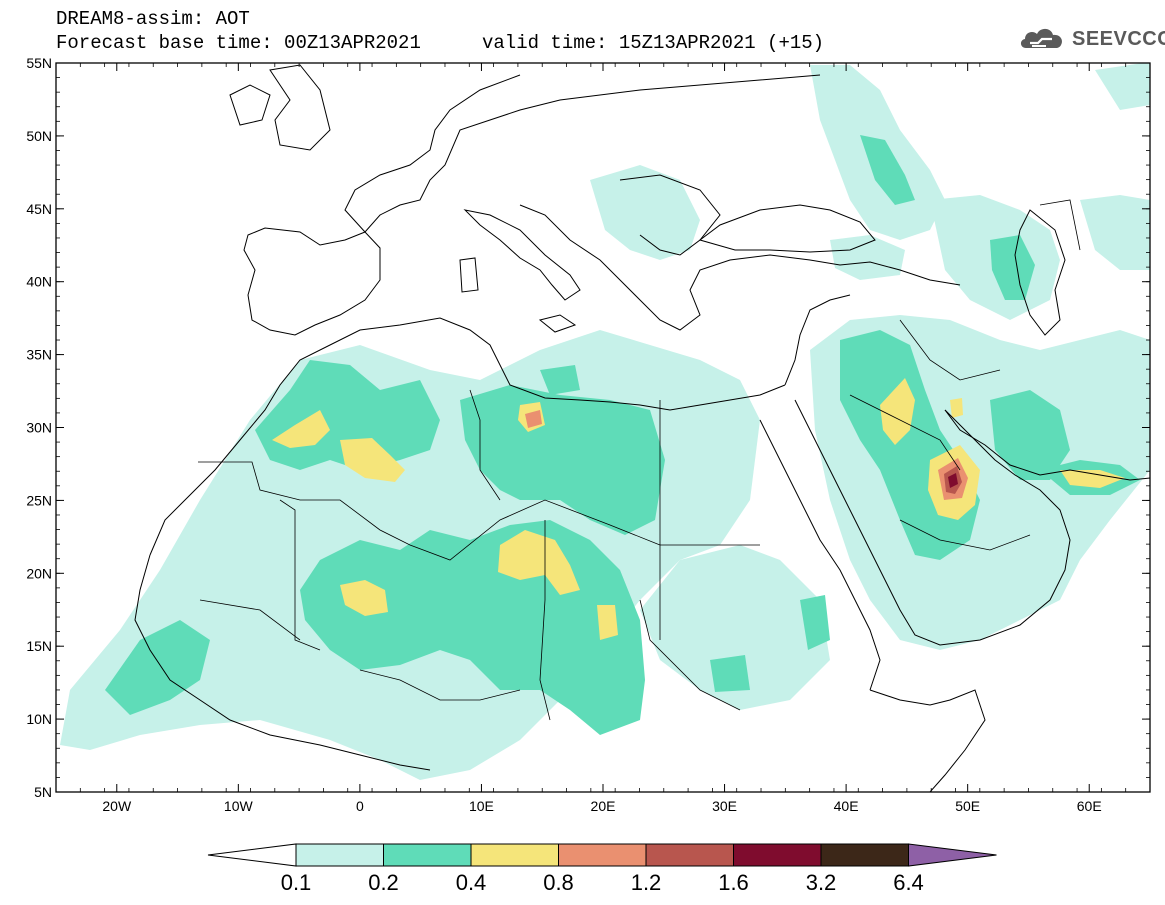 This screenshot has height=905, width=1165. I want to click on valid-time-label: valid time: 15Z13APR2021 (+15), so click(653, 43).